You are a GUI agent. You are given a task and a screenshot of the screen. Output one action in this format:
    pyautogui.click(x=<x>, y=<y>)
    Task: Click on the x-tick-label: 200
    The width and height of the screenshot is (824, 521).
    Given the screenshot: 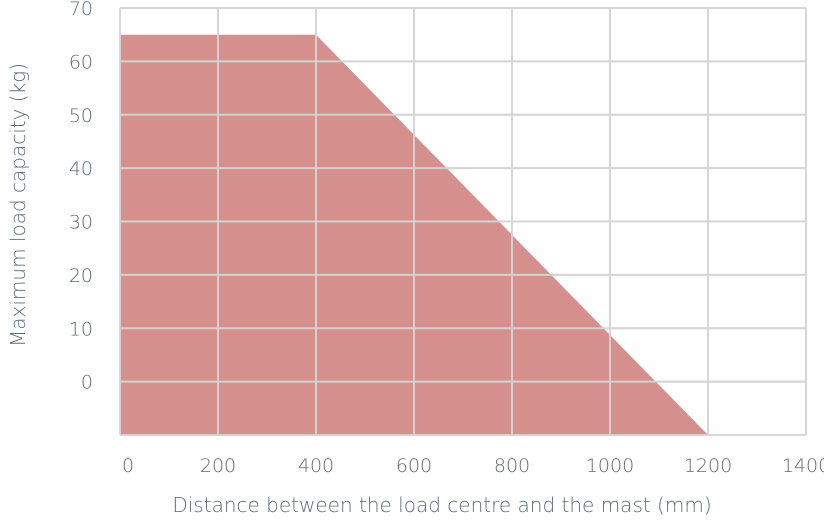 What is the action you would take?
    pyautogui.click(x=218, y=466)
    